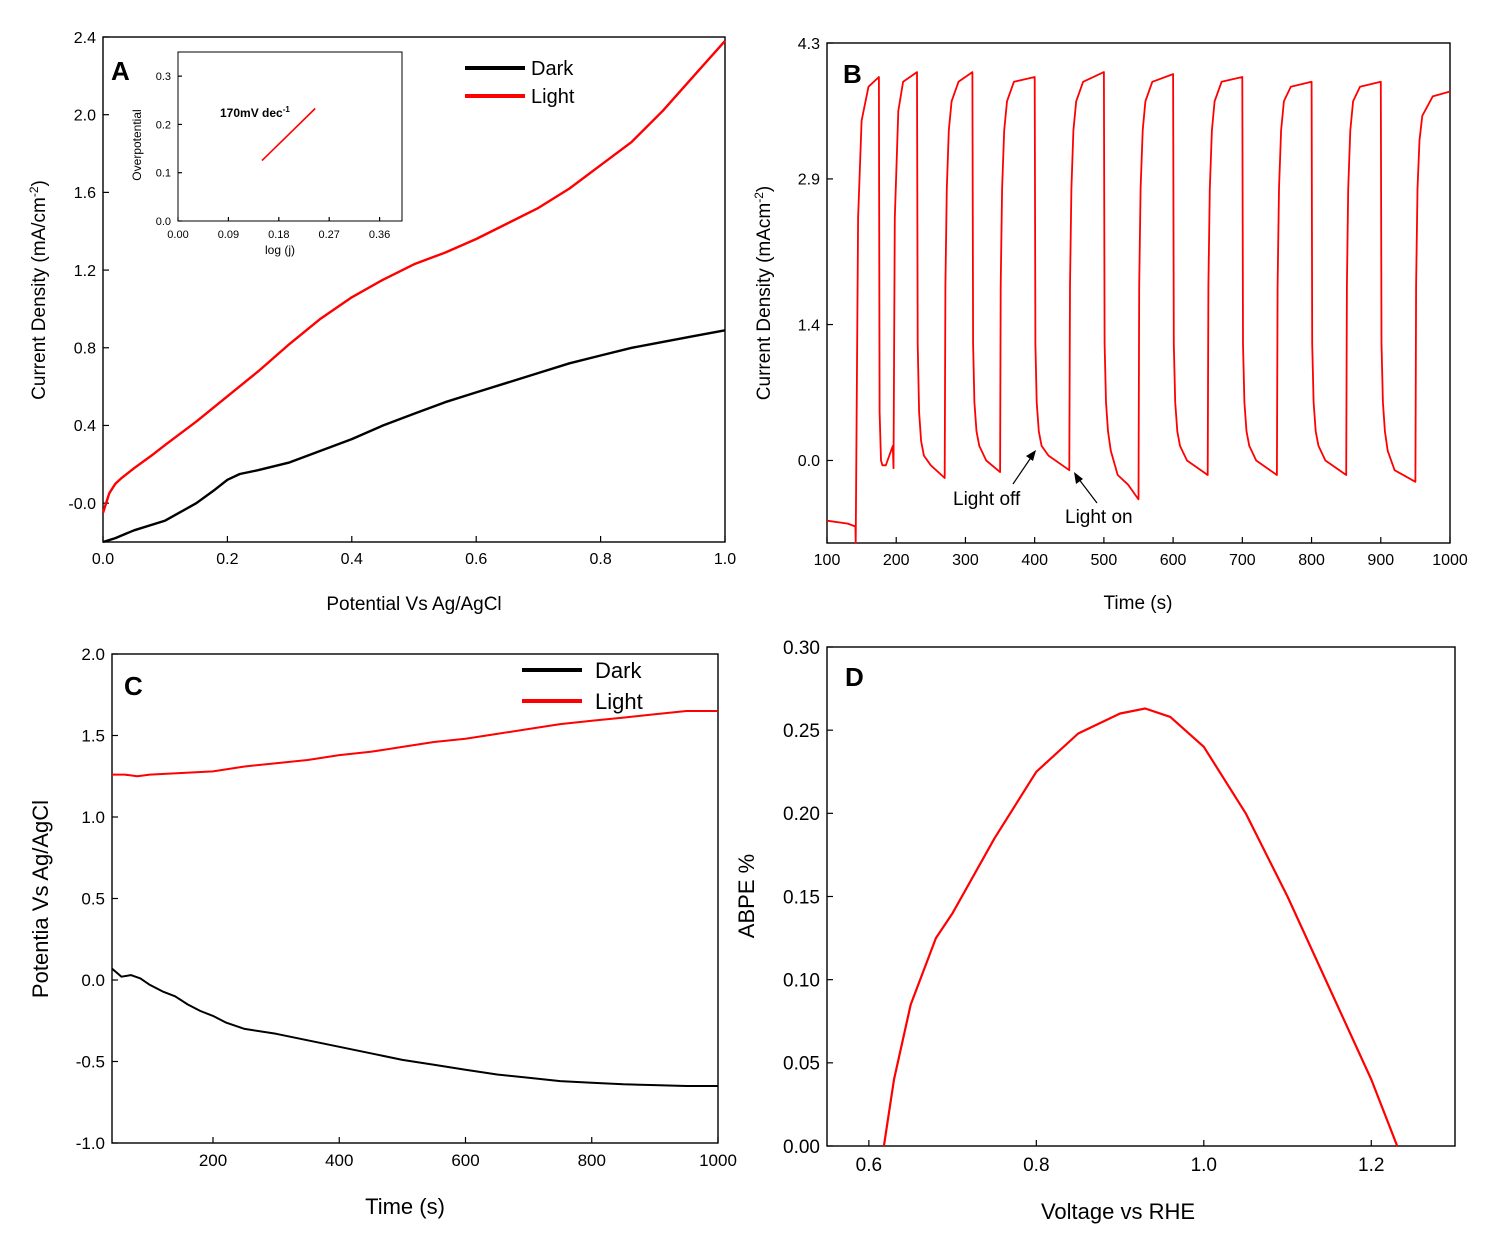  I want to click on panel-b-xlabel: Time (s), so click(1138, 603).